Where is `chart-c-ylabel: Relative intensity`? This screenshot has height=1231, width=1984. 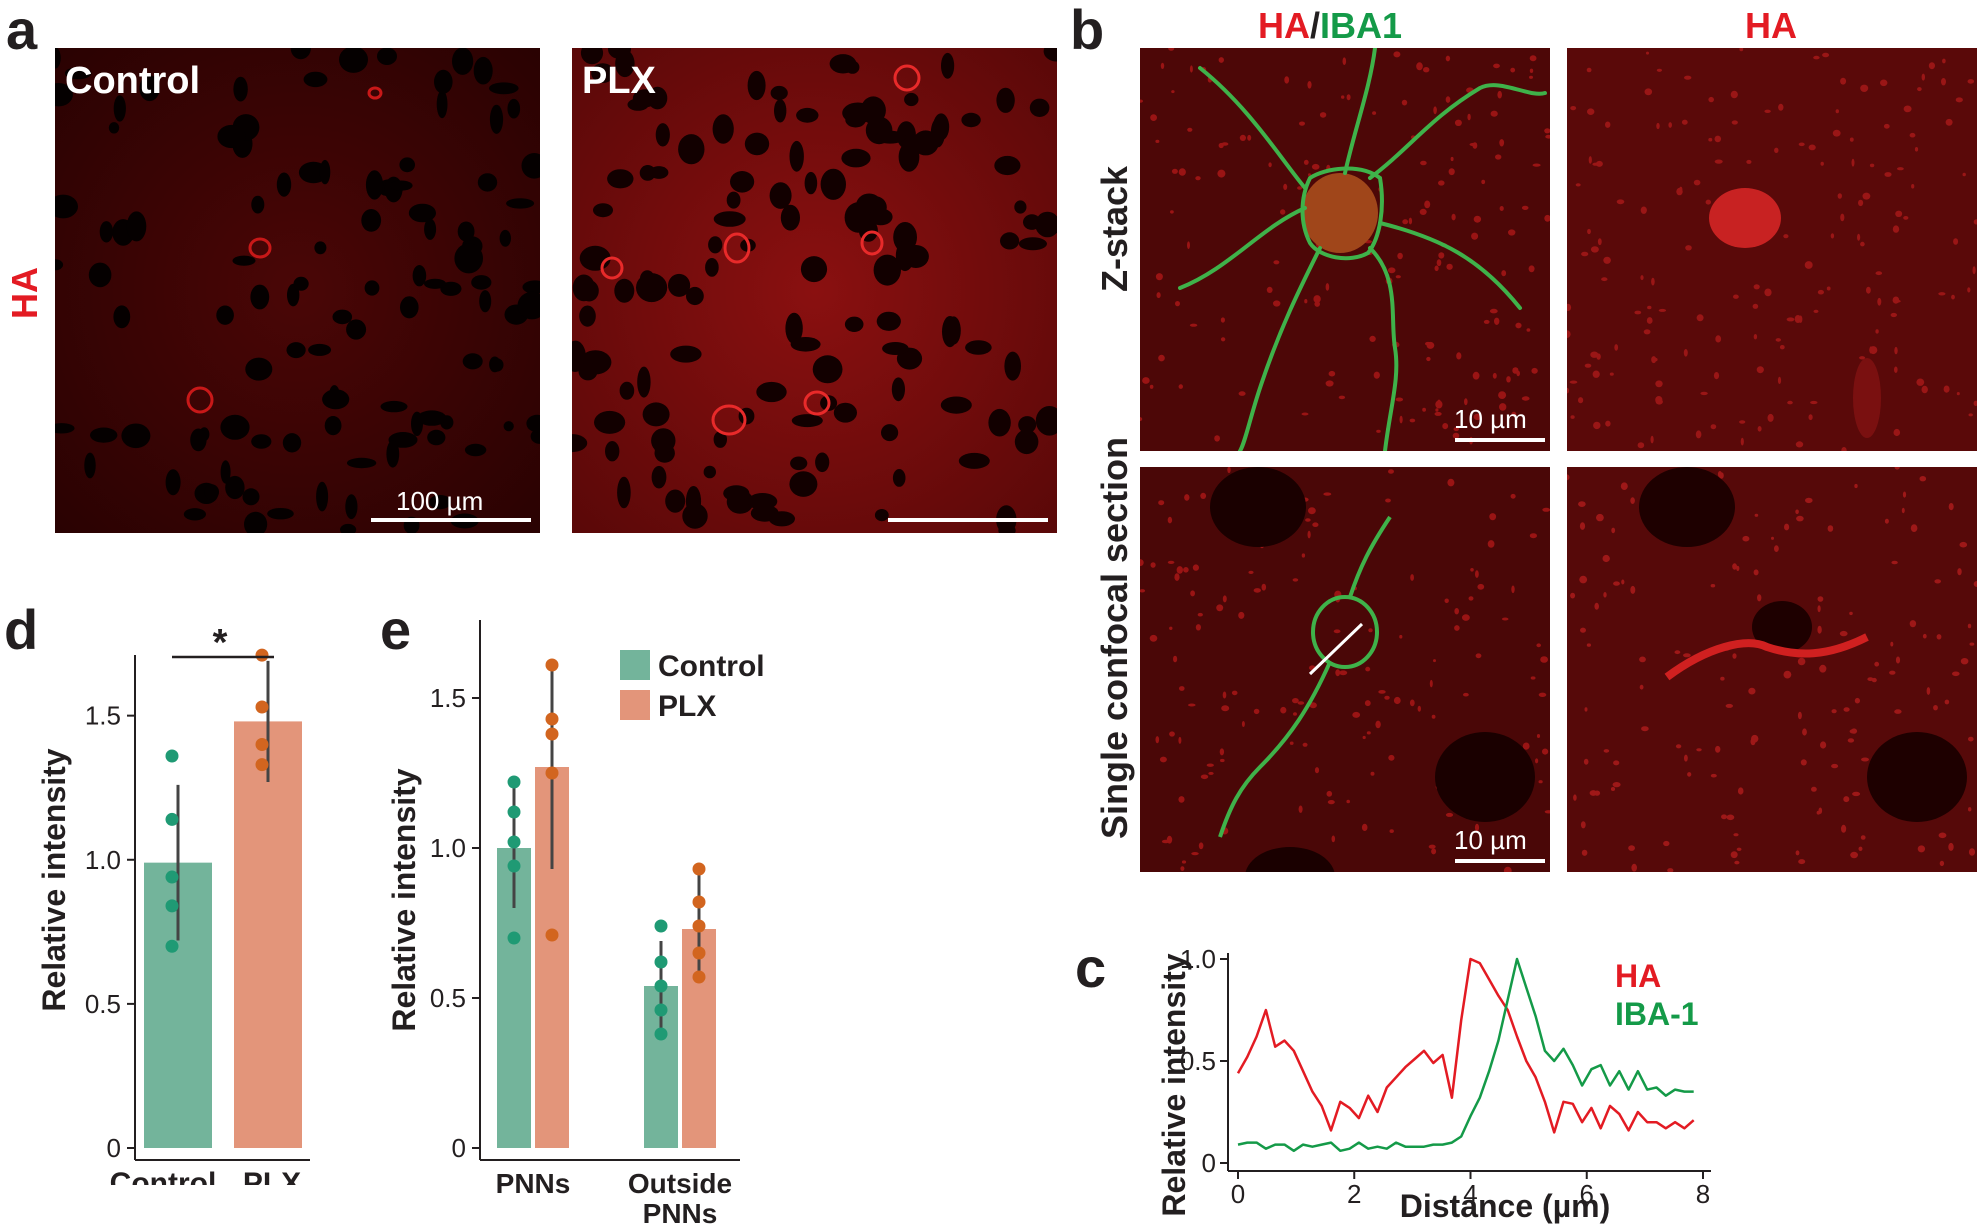 chart-c-ylabel: Relative intensity is located at coordinates (1174, 1084).